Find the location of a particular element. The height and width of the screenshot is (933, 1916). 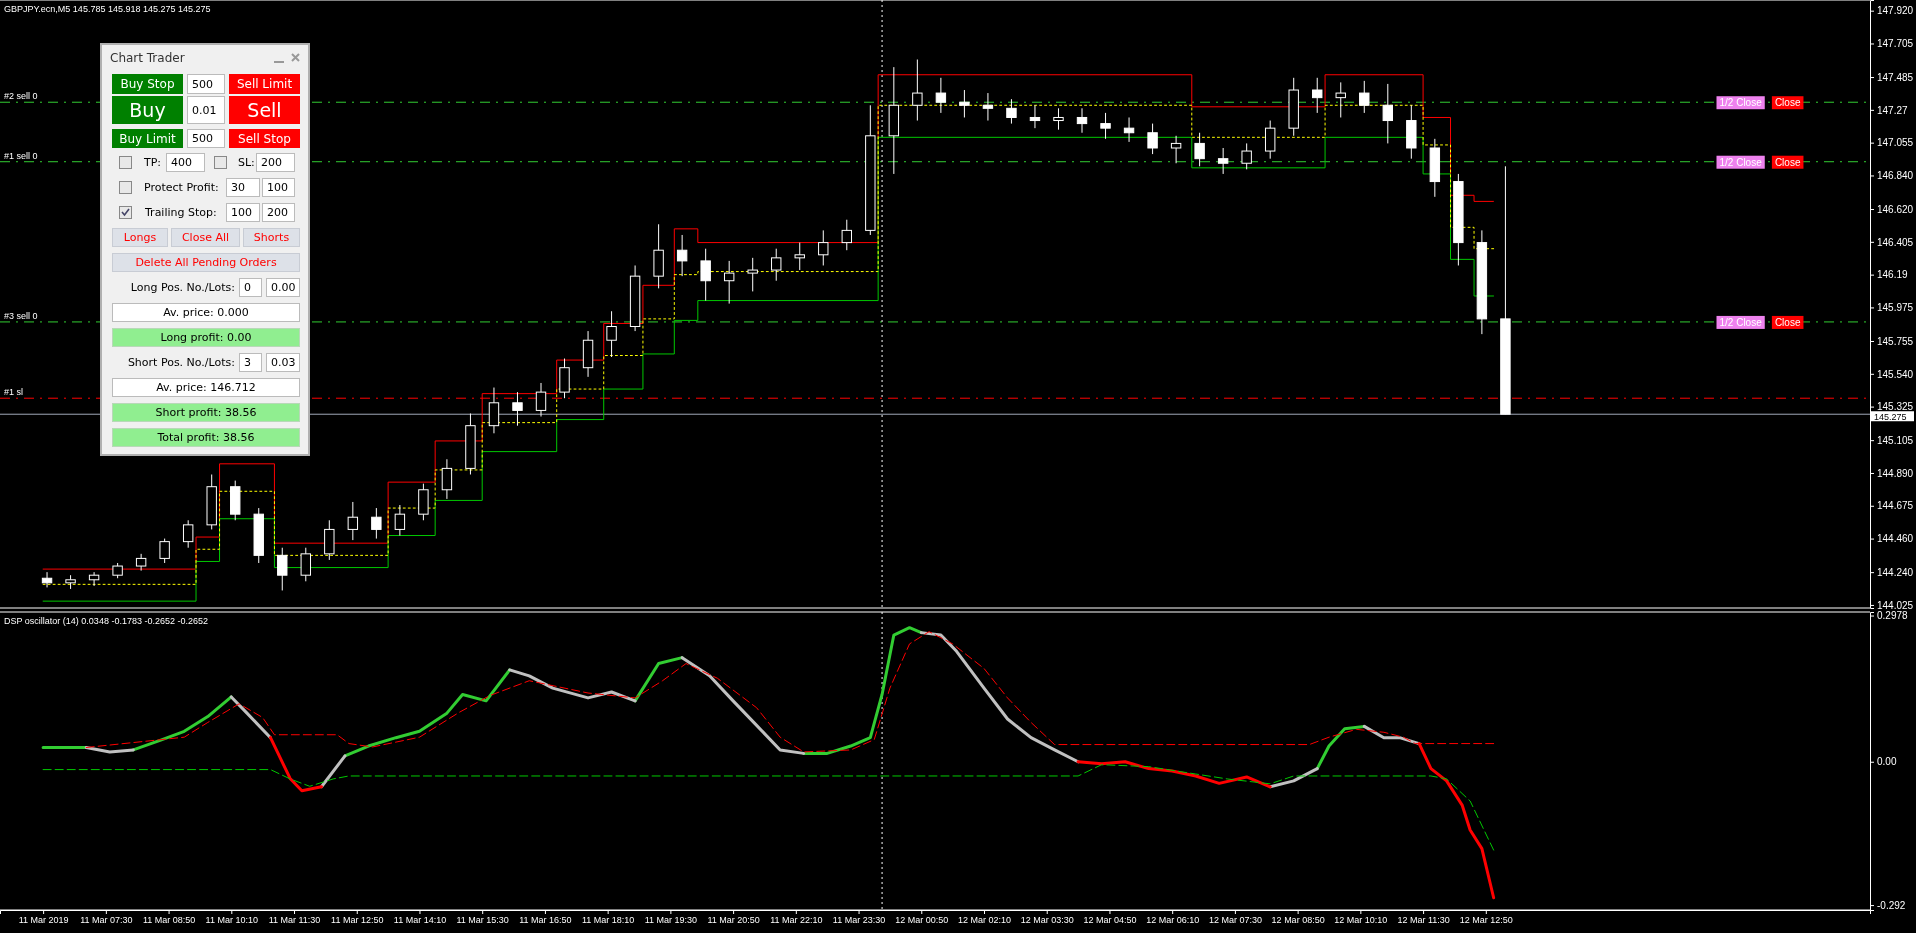

y-tick-label: 147.705 is located at coordinates (1895, 44).